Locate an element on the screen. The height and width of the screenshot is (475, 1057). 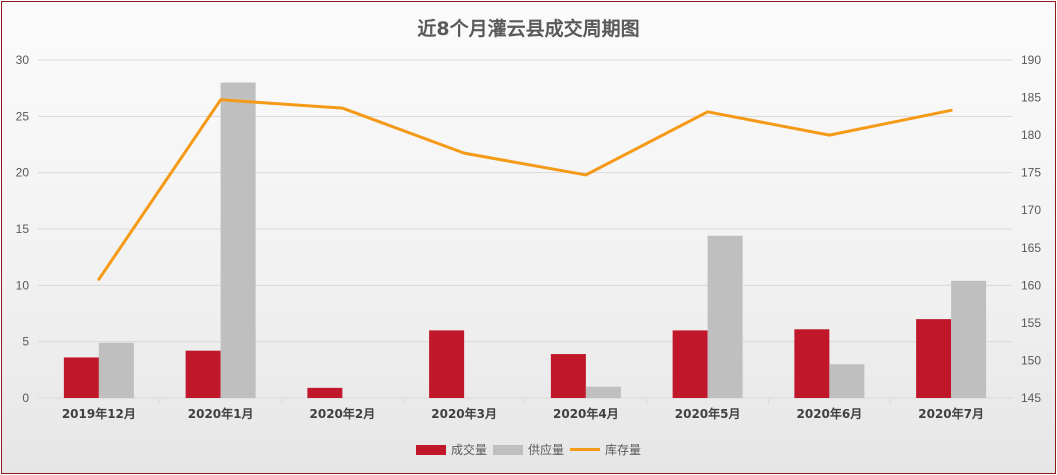
y-right-tick: 170 is located at coordinates (1031, 210).